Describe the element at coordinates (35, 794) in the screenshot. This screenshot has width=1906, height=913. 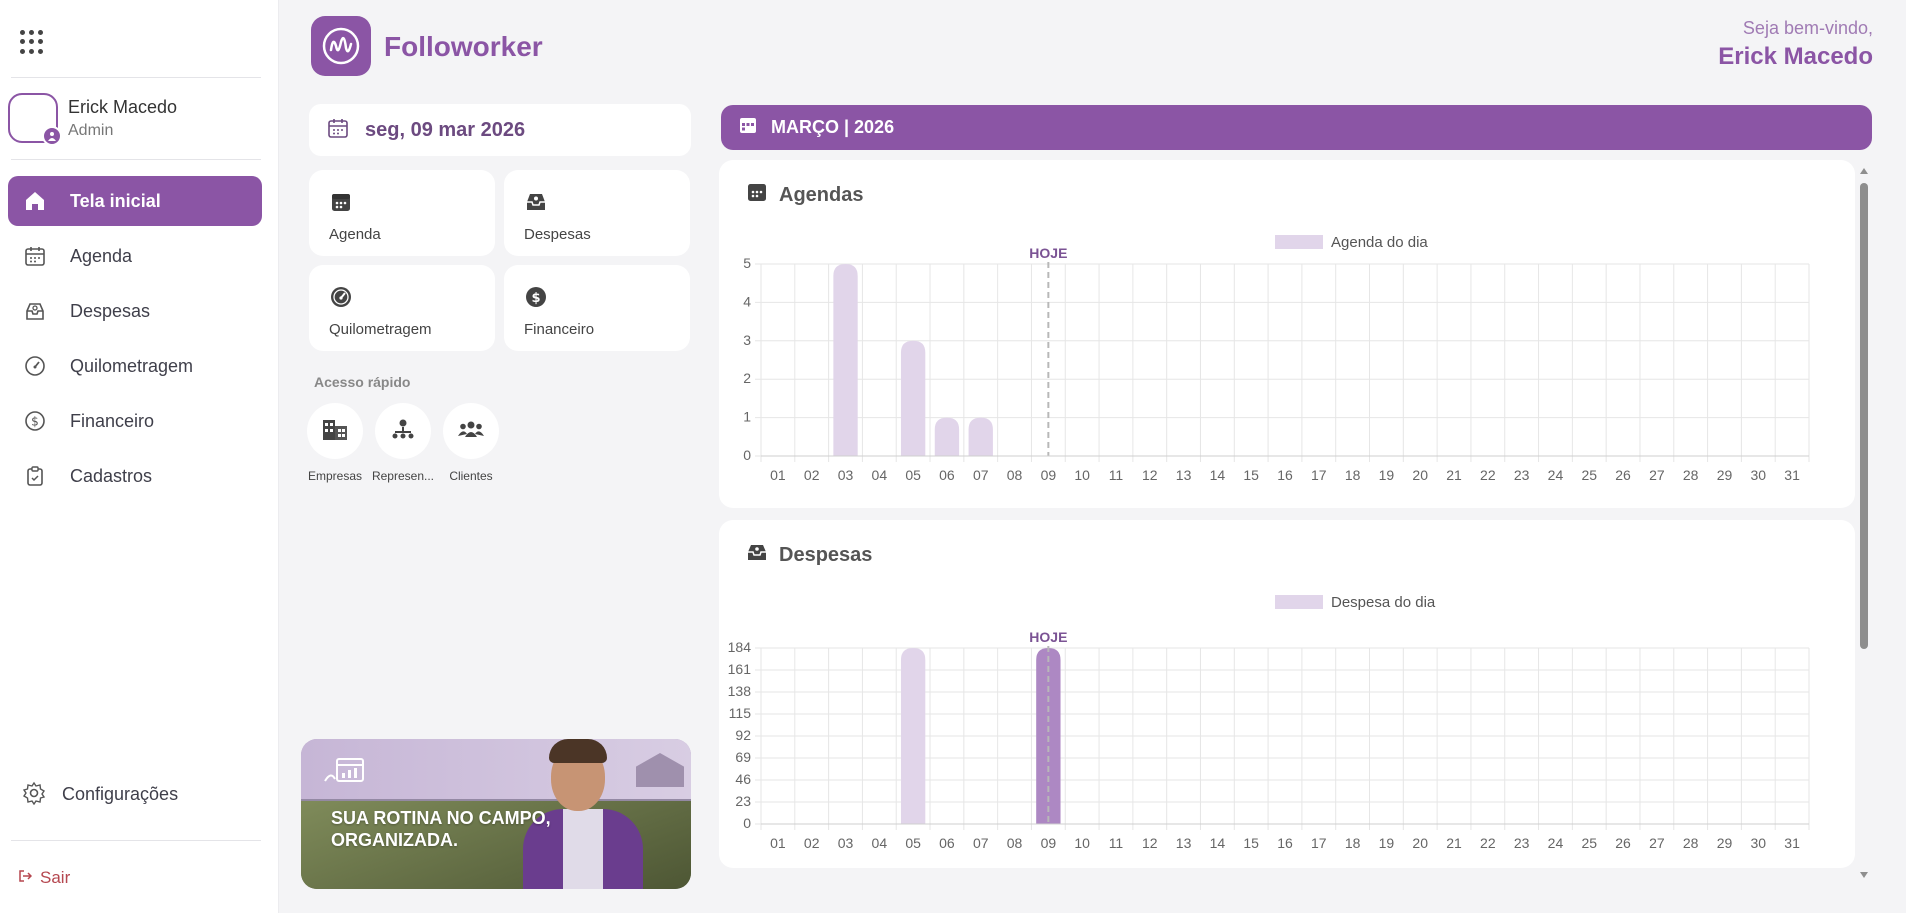
I see `gear-icon` at that location.